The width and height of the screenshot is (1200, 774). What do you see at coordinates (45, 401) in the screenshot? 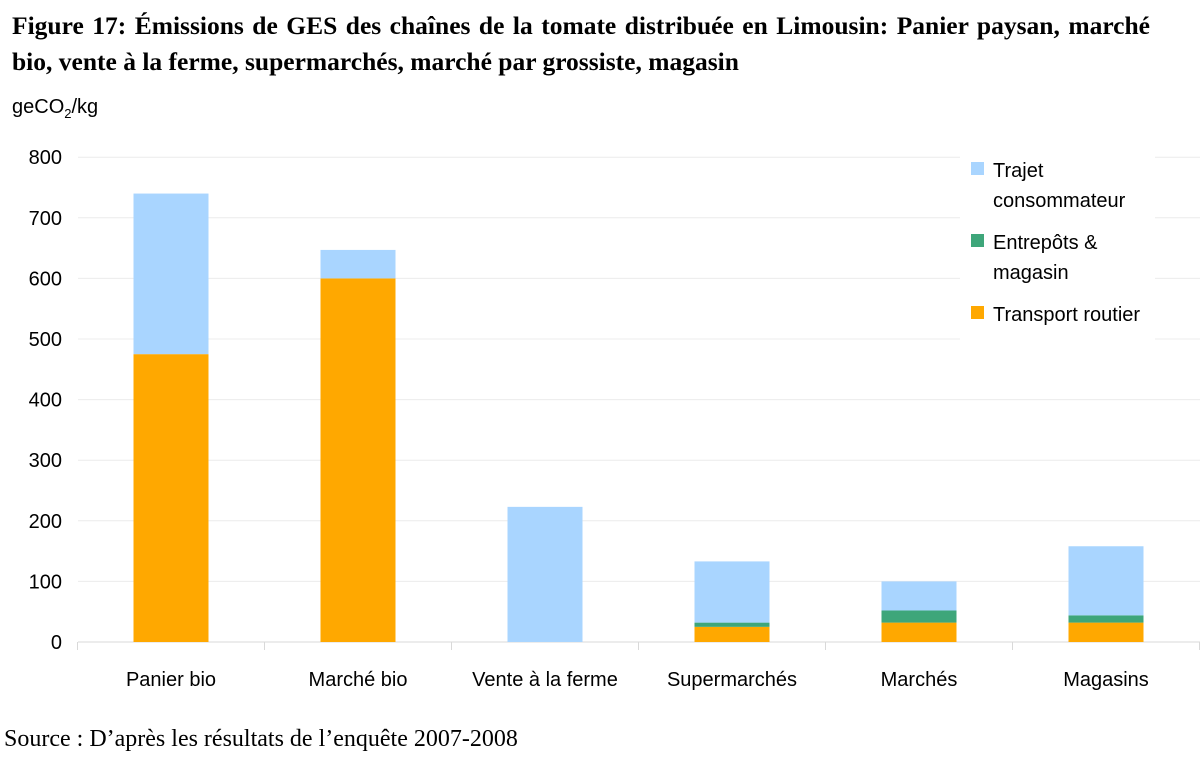
I see `y-tick-label: 400` at bounding box center [45, 401].